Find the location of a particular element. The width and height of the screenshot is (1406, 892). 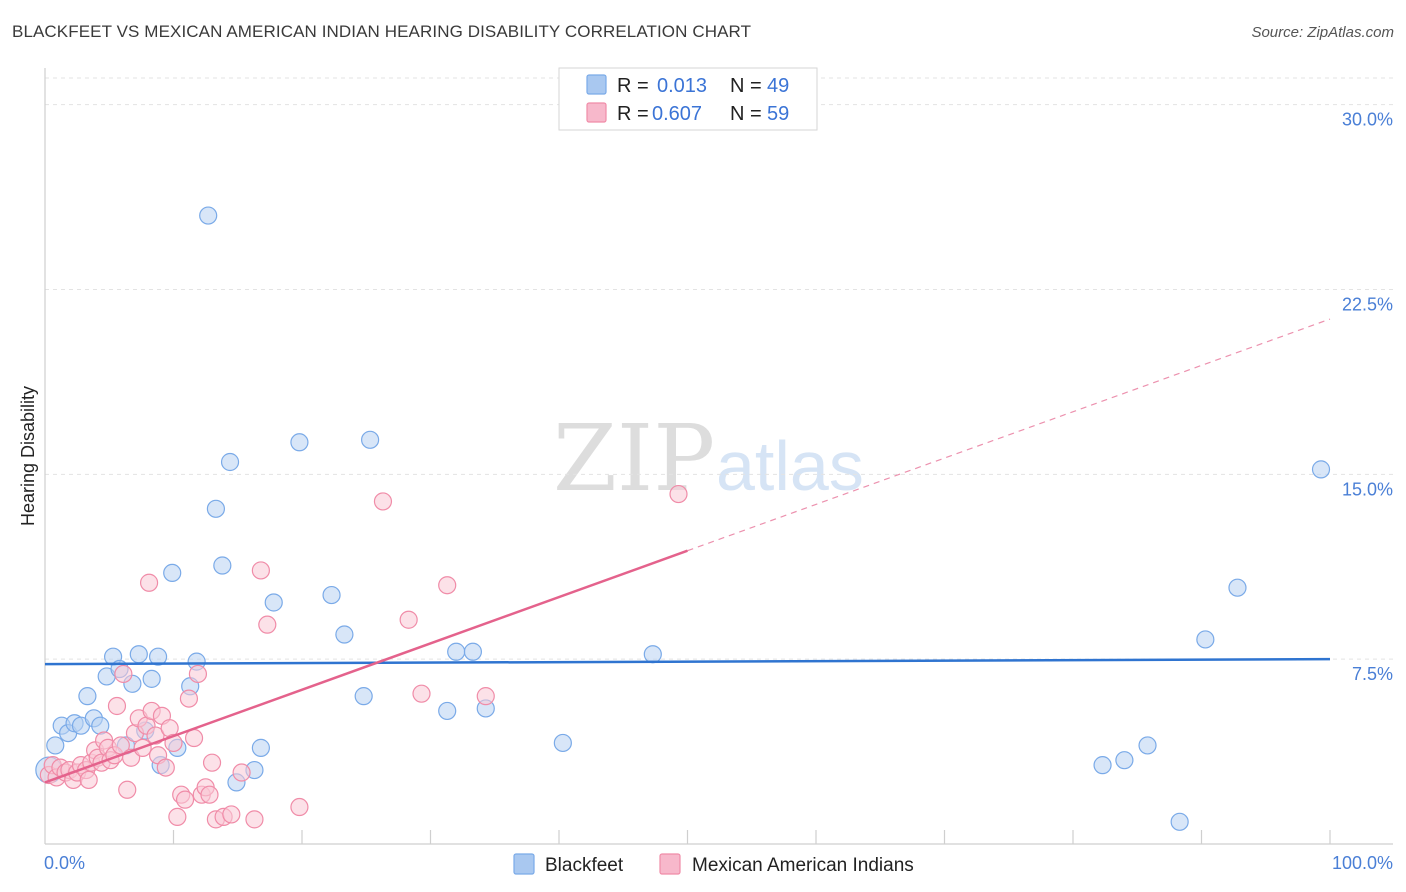

legend-swatch-mexican-american-indians is located at coordinates (596, 112).